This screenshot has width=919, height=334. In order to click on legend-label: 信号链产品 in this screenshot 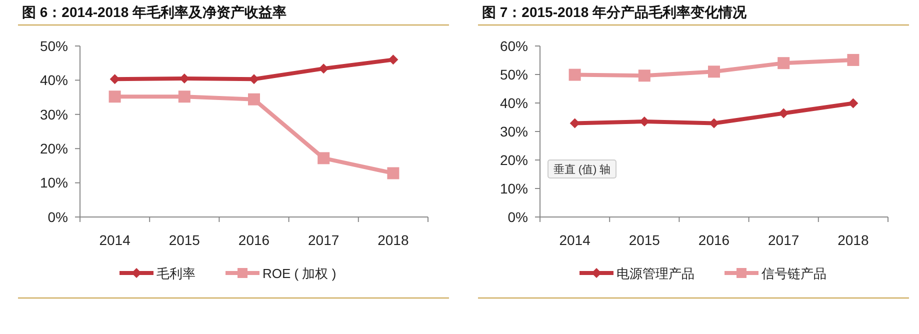, I will do `click(794, 273)`.